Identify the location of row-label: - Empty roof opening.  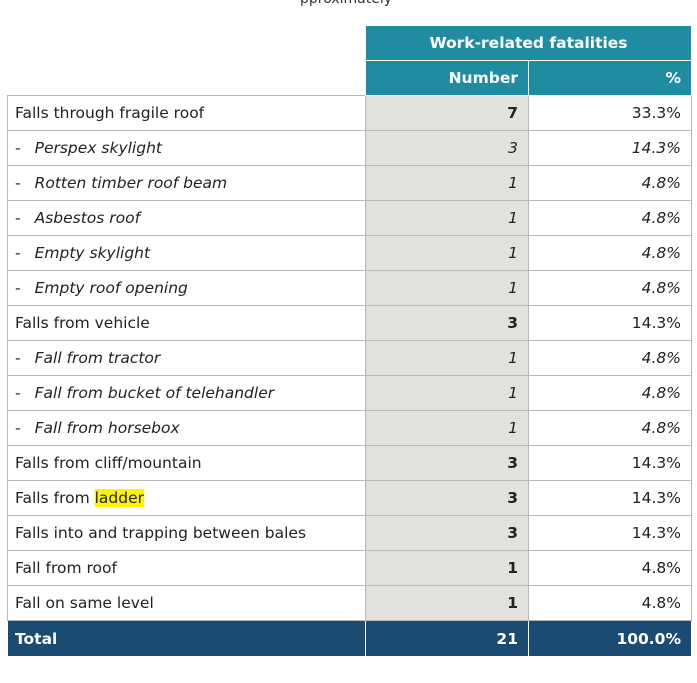
(186, 288).